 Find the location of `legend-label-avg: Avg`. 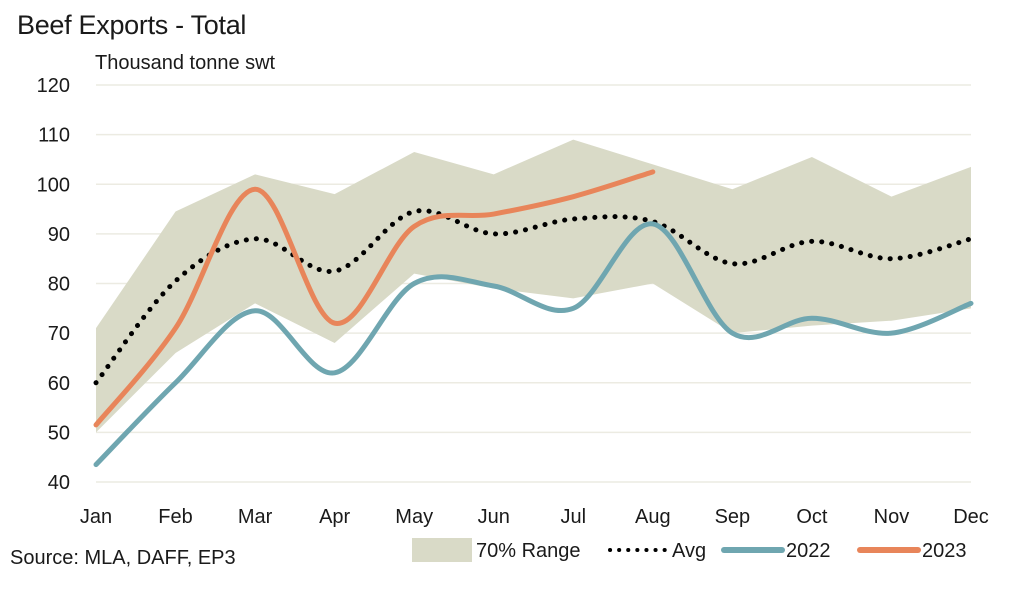

legend-label-avg: Avg is located at coordinates (689, 551).